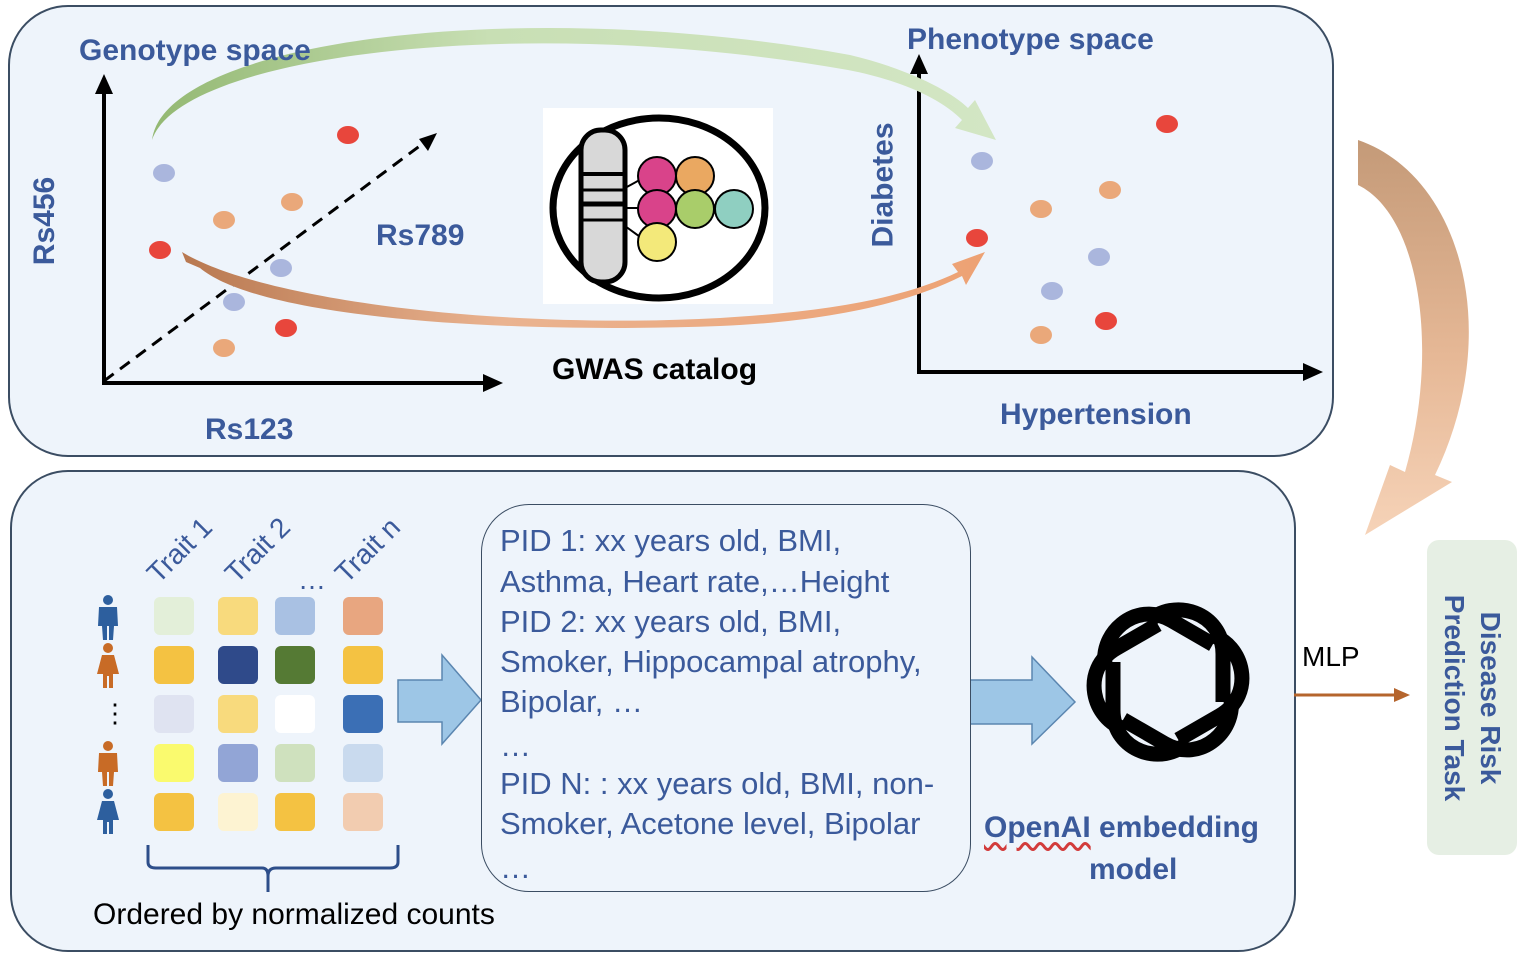  What do you see at coordinates (195, 50) in the screenshot?
I see `genotype-space-title: Genotype space` at bounding box center [195, 50].